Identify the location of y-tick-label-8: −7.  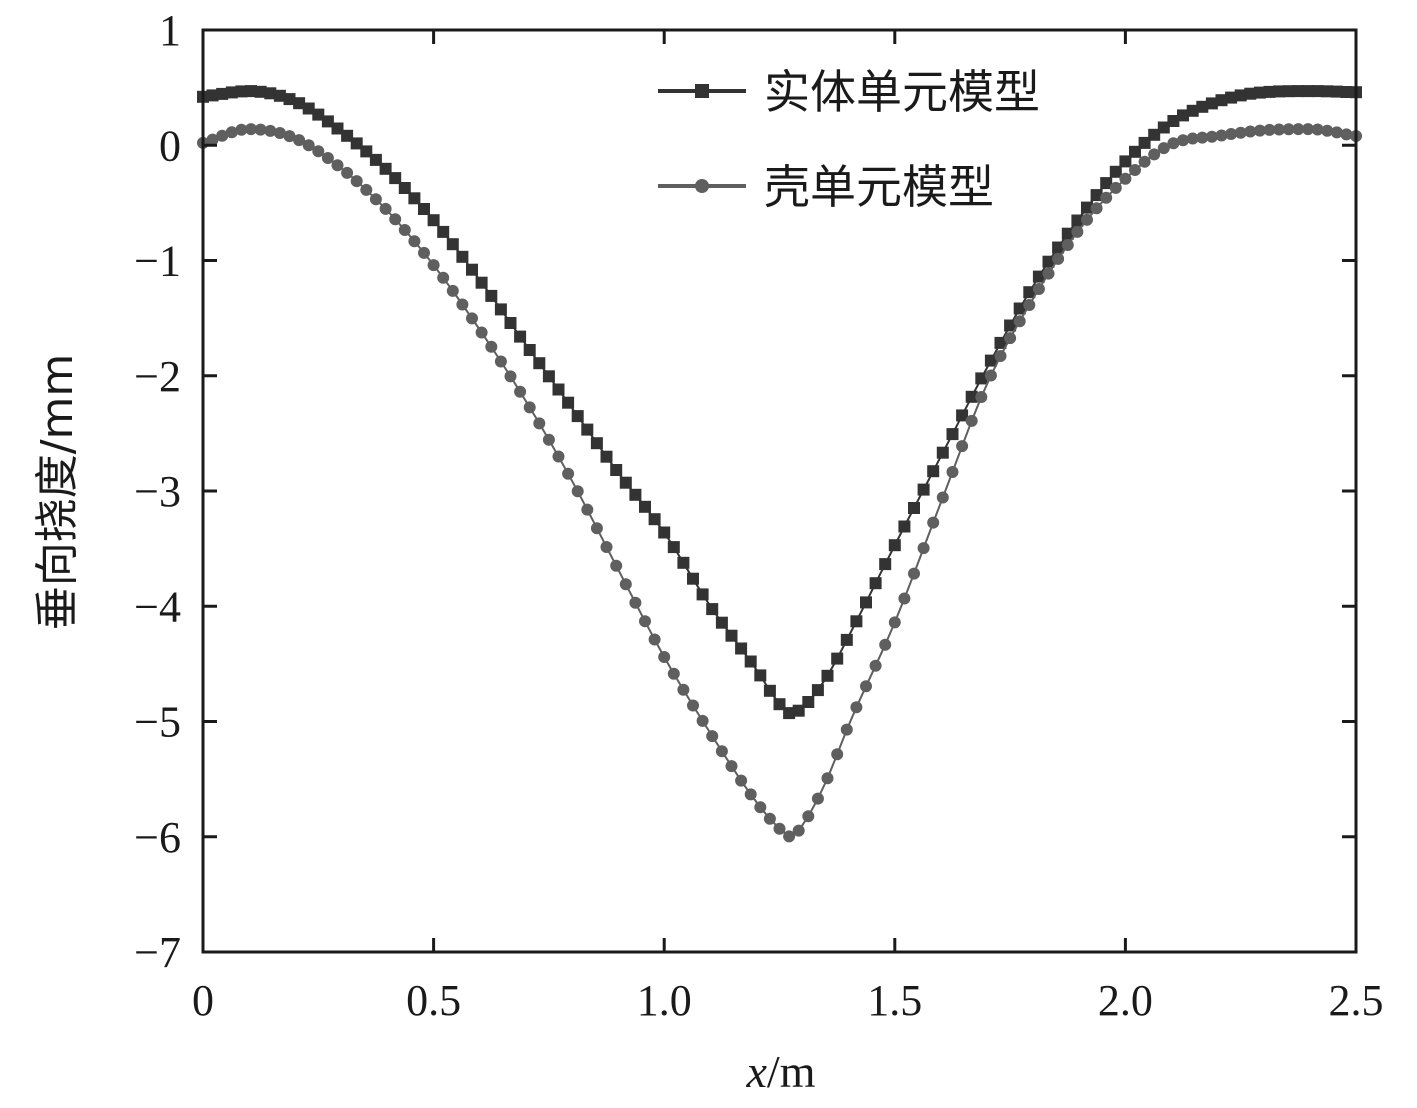
(157, 952).